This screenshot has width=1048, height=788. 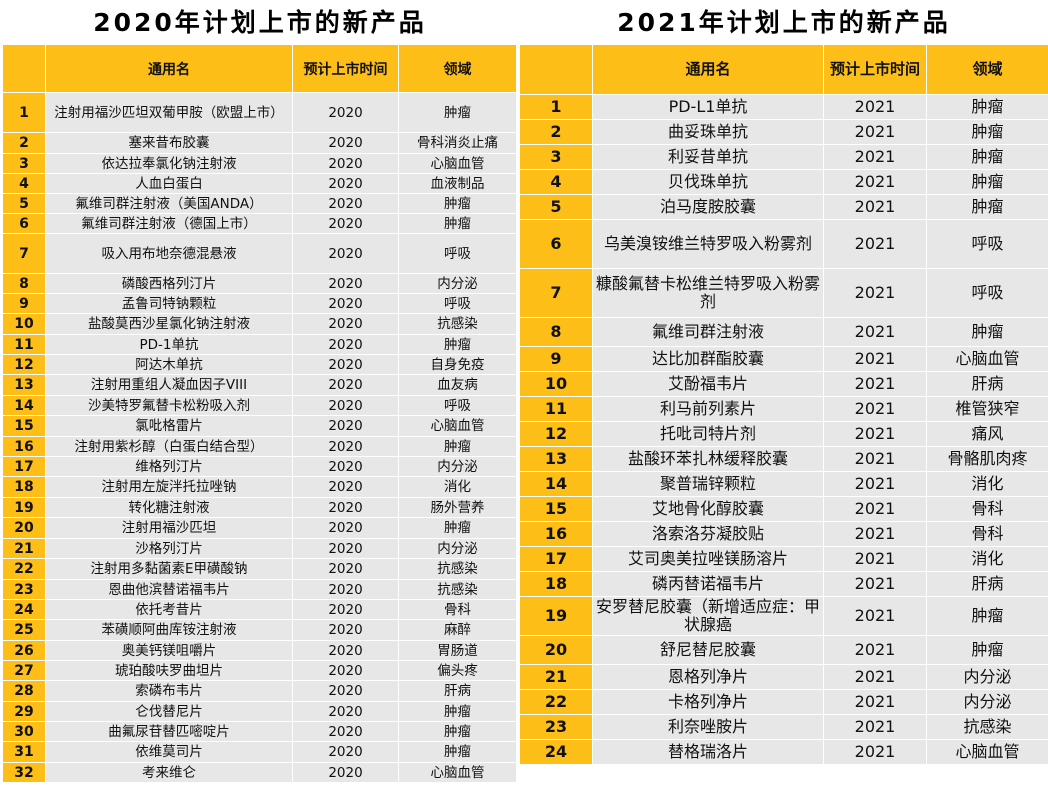 I want to click on table-row: 16 注射用紫杉醇（白蛋白结合型） 2020 肿瘤, so click(x=259, y=446).